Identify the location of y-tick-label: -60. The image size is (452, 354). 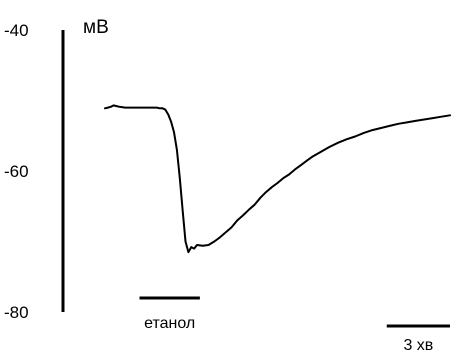
(16, 171).